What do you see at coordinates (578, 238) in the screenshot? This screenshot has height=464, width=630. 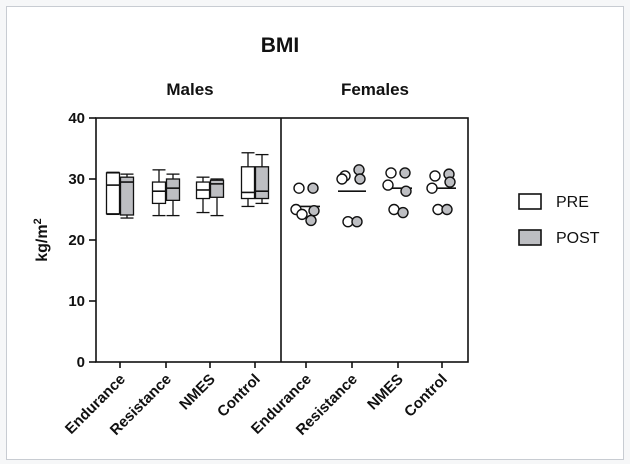 I see `legend-label-post: POST` at bounding box center [578, 238].